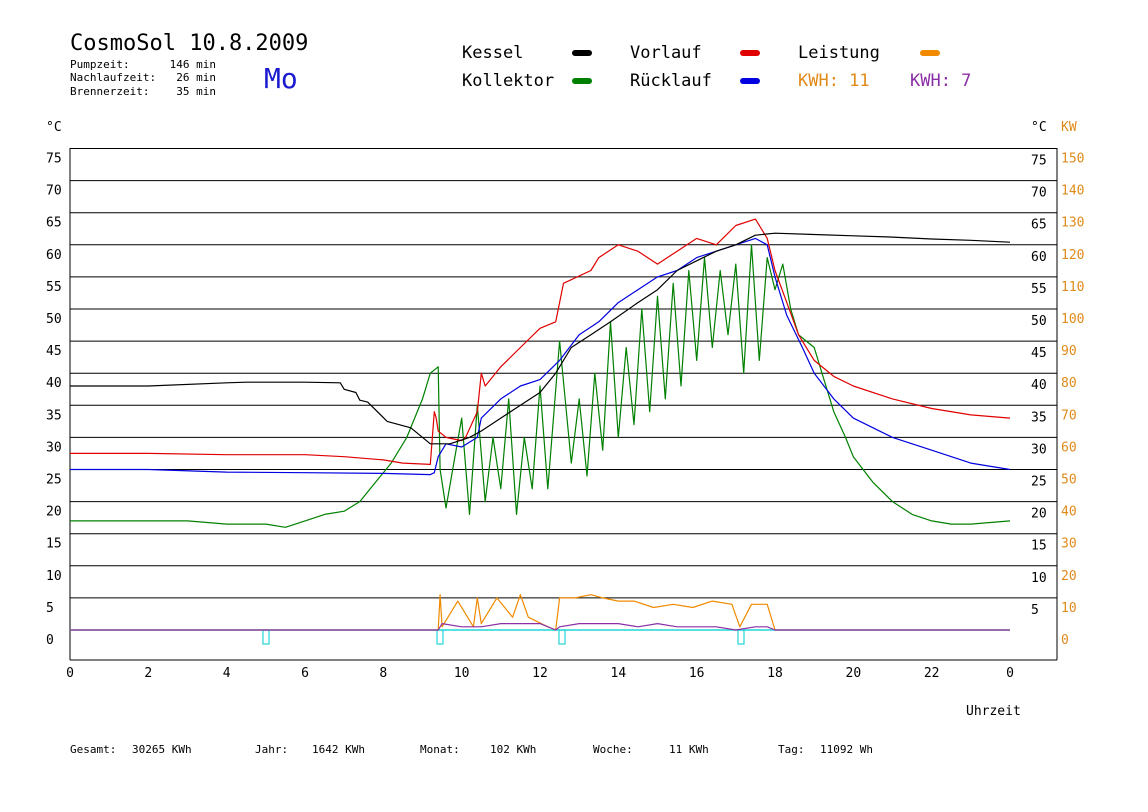 This screenshot has height=812, width=1148. I want to click on y2-power-tick-label: 80, so click(1069, 383).